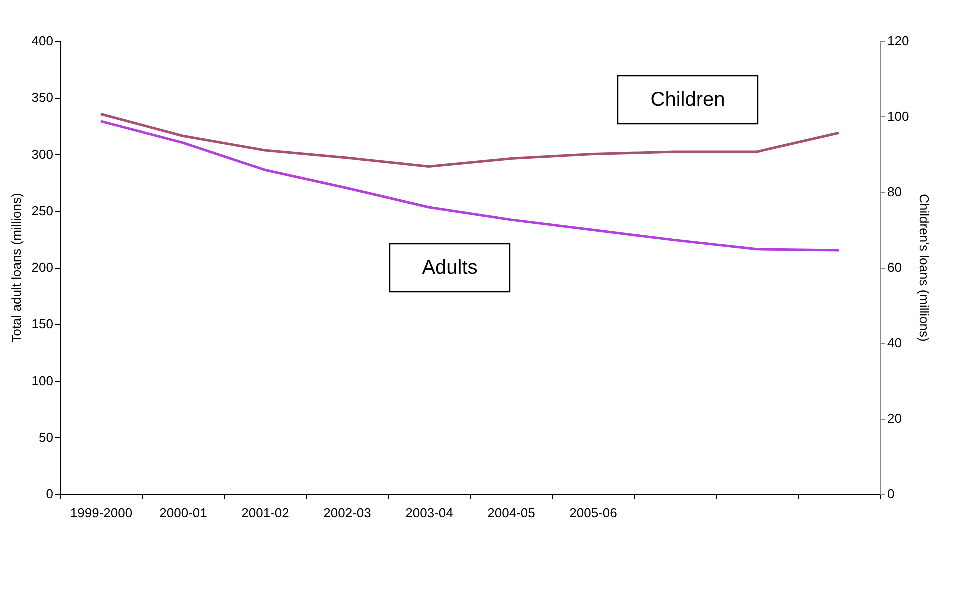 Image resolution: width=976 pixels, height=613 pixels. Describe the element at coordinates (594, 513) in the screenshot. I see `x-tick-label: 2005-06` at that location.